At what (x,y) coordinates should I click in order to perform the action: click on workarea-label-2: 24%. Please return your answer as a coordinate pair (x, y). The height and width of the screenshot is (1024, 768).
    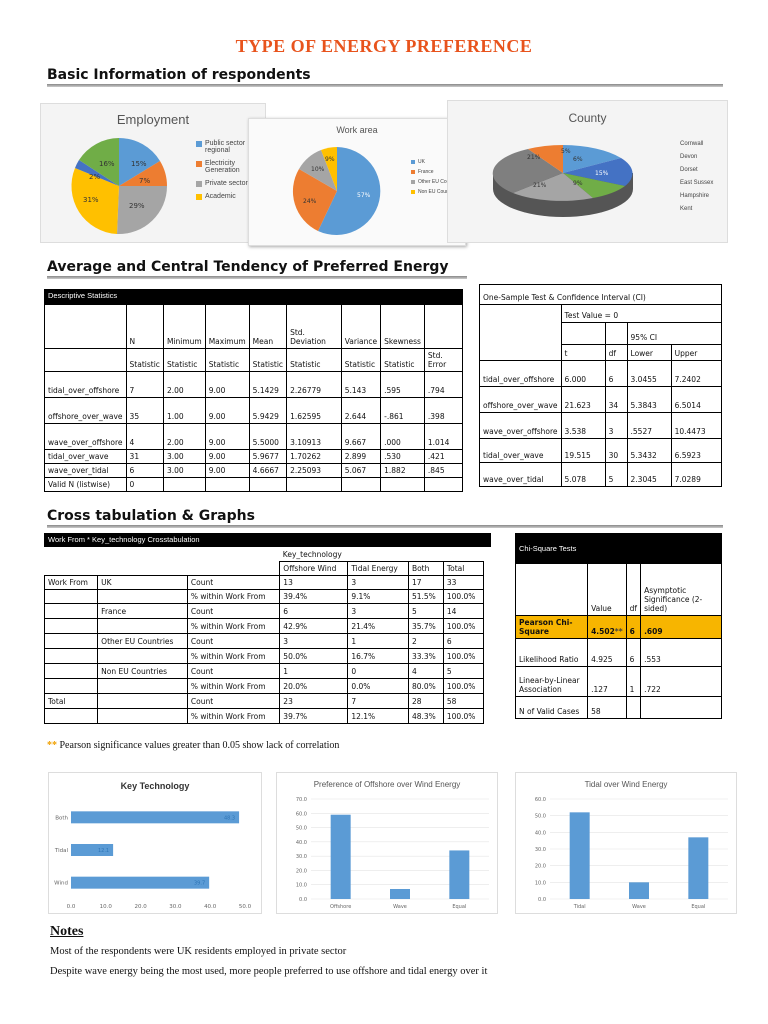
    Looking at the image, I should click on (310, 201).